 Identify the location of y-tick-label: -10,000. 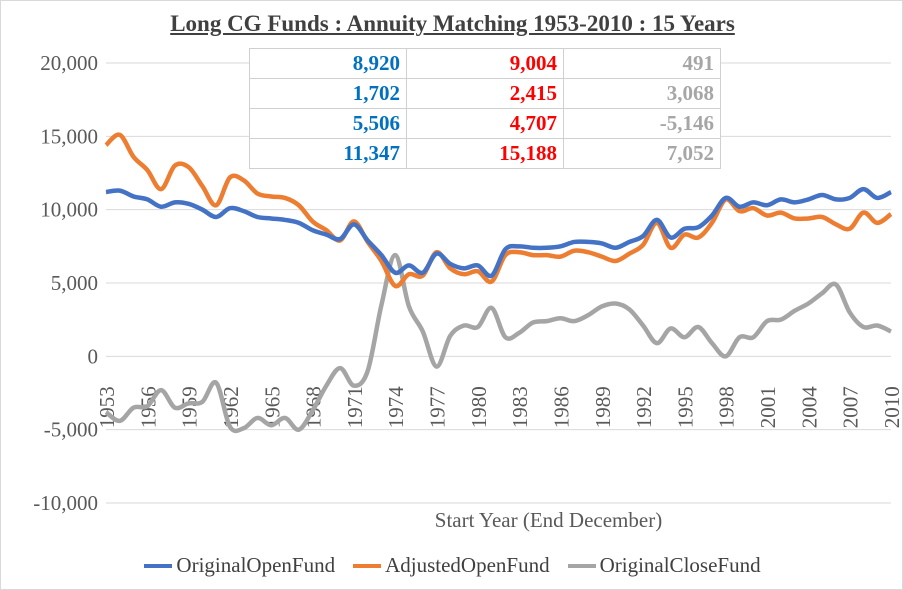
(65, 503).